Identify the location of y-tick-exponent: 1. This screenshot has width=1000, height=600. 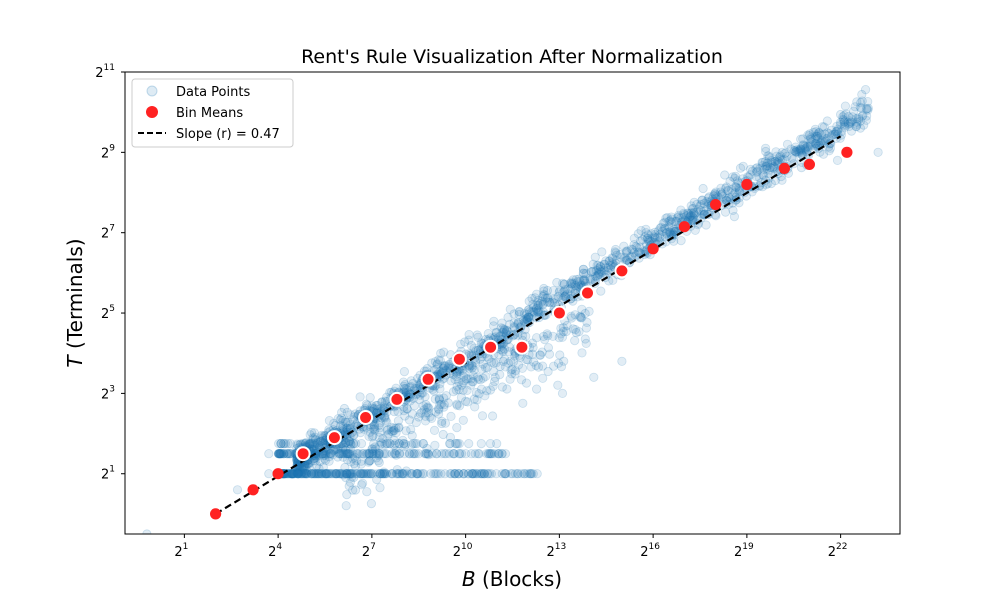
(112, 470).